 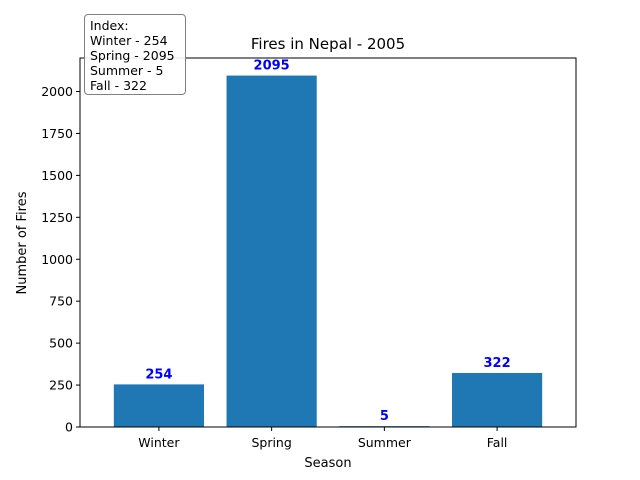 What do you see at coordinates (57, 217) in the screenshot?
I see `y-tick-label: 1250` at bounding box center [57, 217].